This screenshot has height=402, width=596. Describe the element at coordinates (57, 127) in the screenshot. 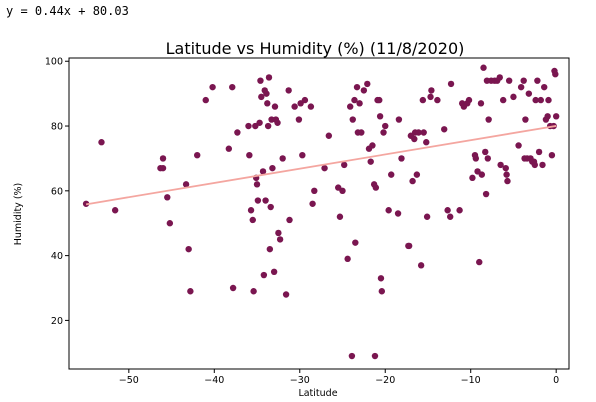

I see `y-tick-label: 80` at that location.